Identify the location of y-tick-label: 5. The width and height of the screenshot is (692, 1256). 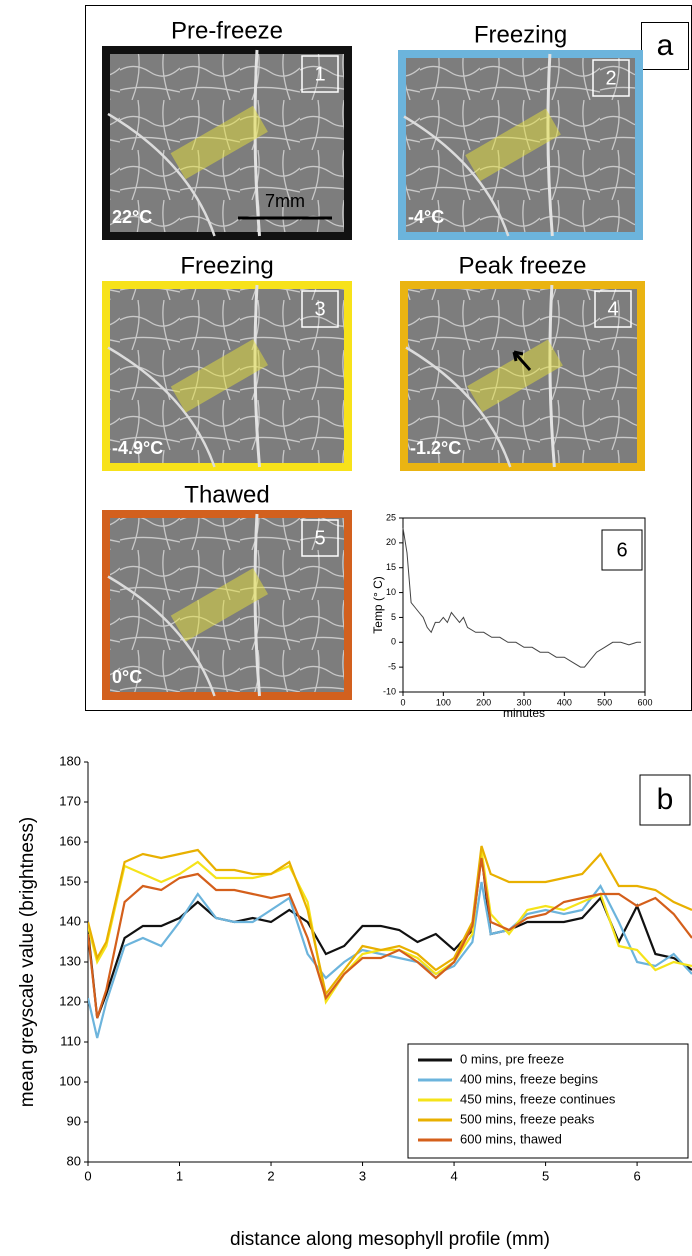
(393, 617).